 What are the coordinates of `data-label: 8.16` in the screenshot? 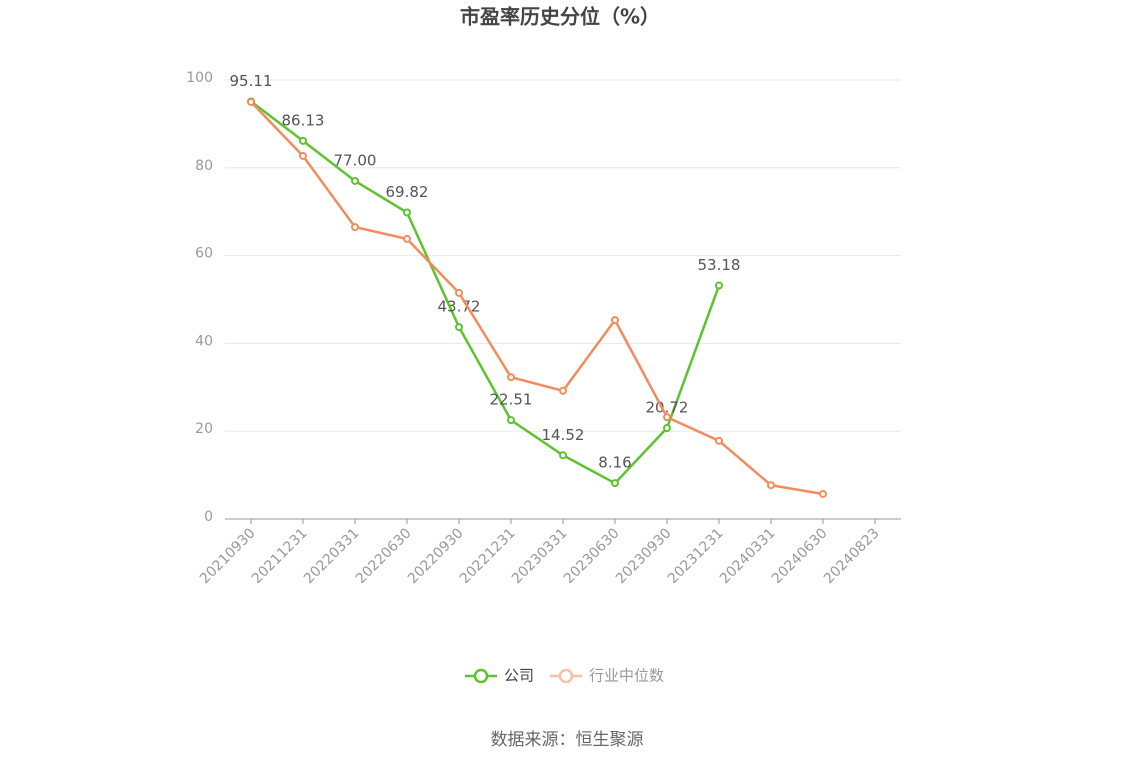 It's located at (614, 463).